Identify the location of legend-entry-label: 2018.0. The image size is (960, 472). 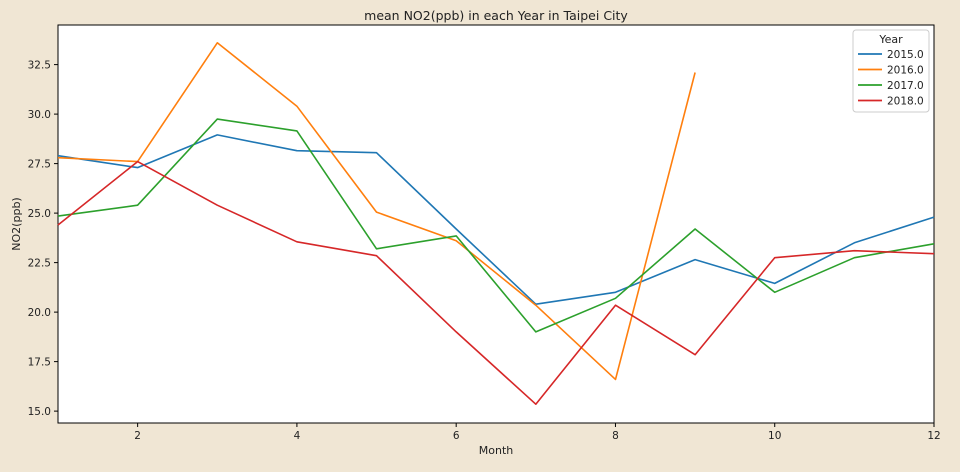
(905, 102).